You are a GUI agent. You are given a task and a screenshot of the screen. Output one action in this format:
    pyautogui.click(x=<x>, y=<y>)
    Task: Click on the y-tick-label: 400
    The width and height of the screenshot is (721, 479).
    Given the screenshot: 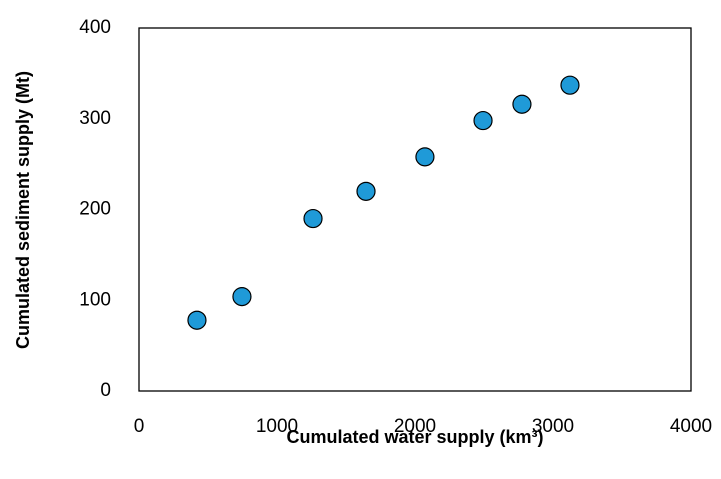 What is the action you would take?
    pyautogui.click(x=95, y=27)
    